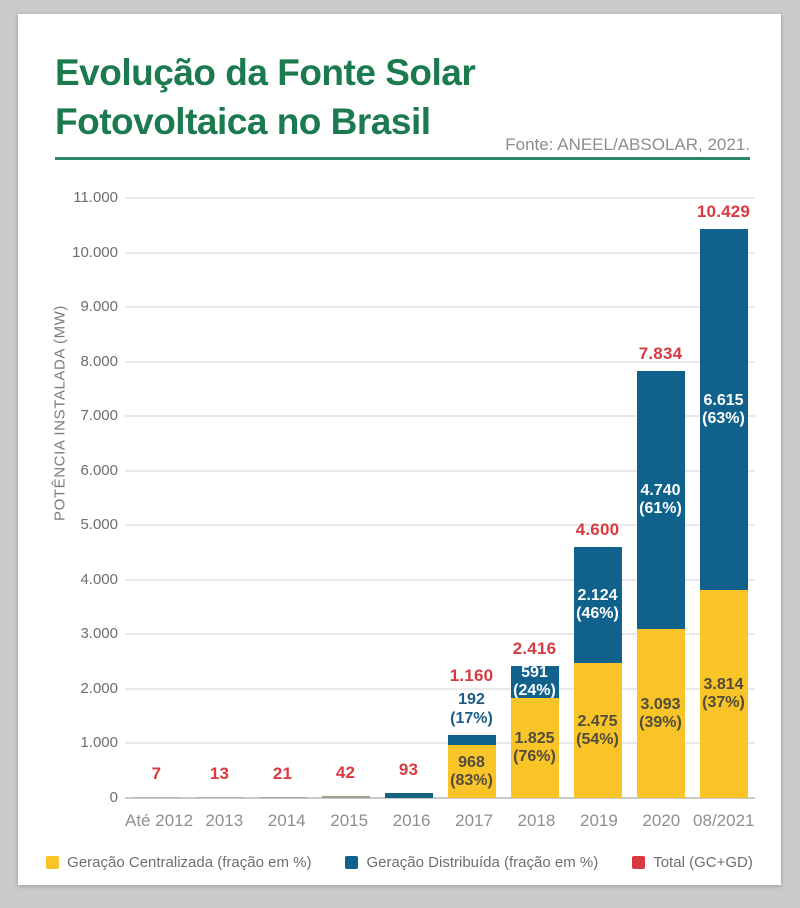 The image size is (800, 908). I want to click on bar-slot: 42, so click(345, 498).